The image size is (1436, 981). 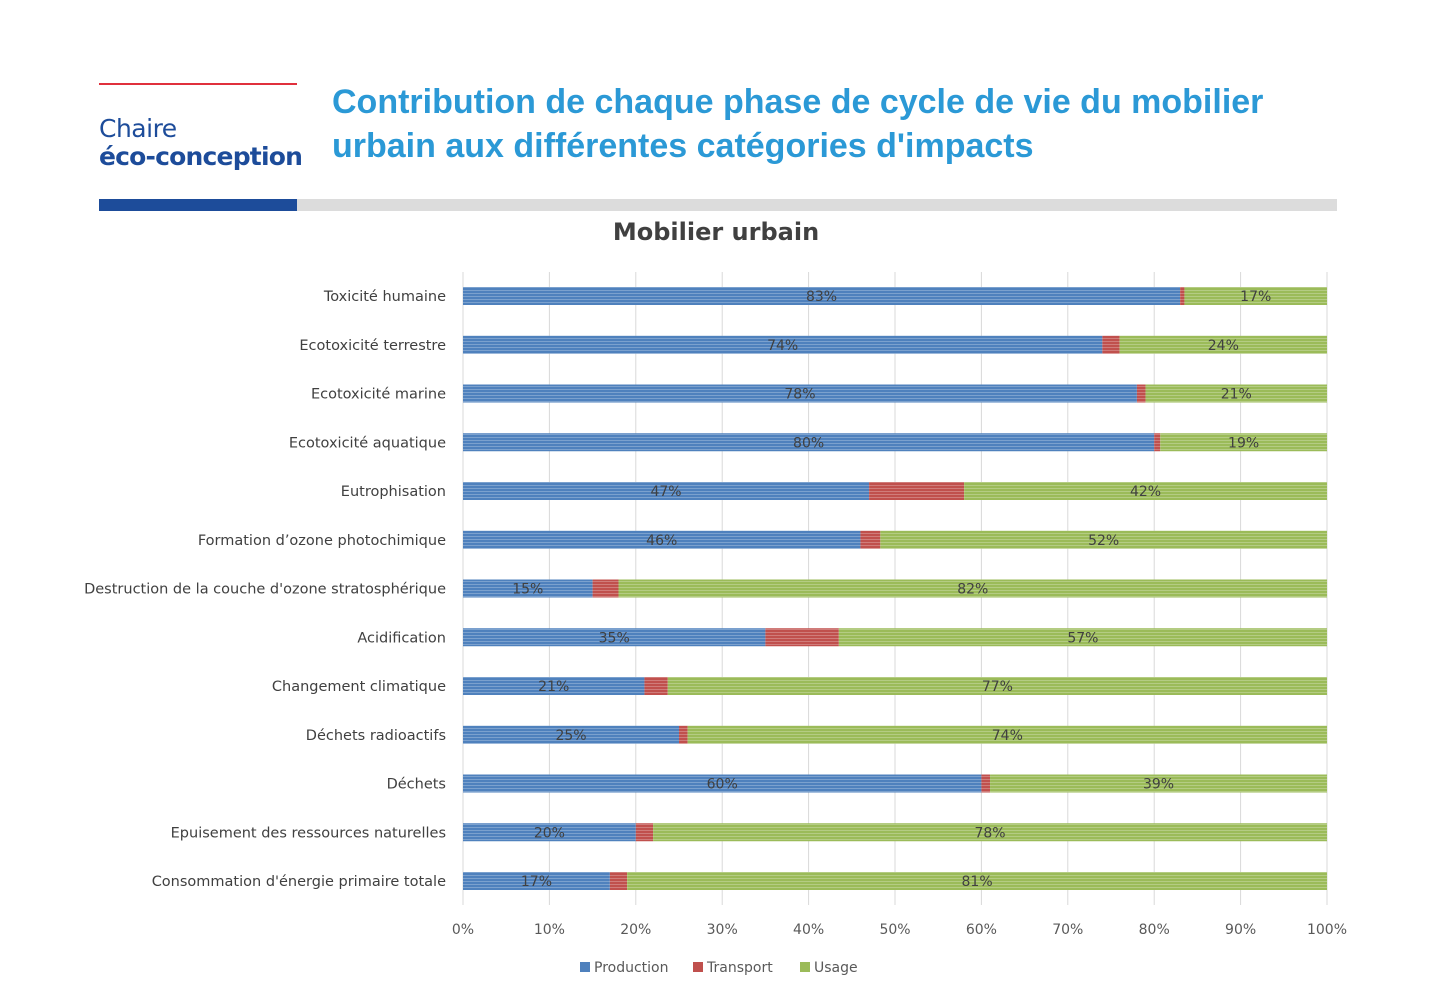 What do you see at coordinates (981, 930) in the screenshot?
I see `x-tick-label: 60%` at bounding box center [981, 930].